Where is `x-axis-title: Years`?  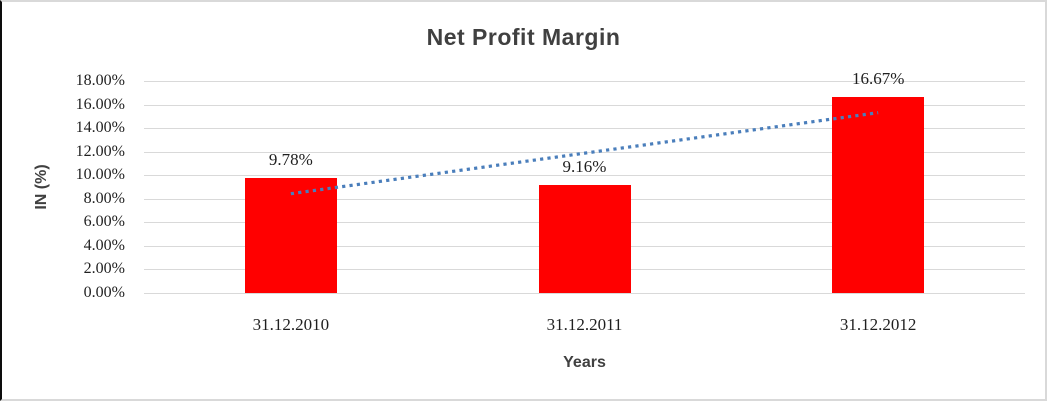 x-axis-title: Years is located at coordinates (584, 362).